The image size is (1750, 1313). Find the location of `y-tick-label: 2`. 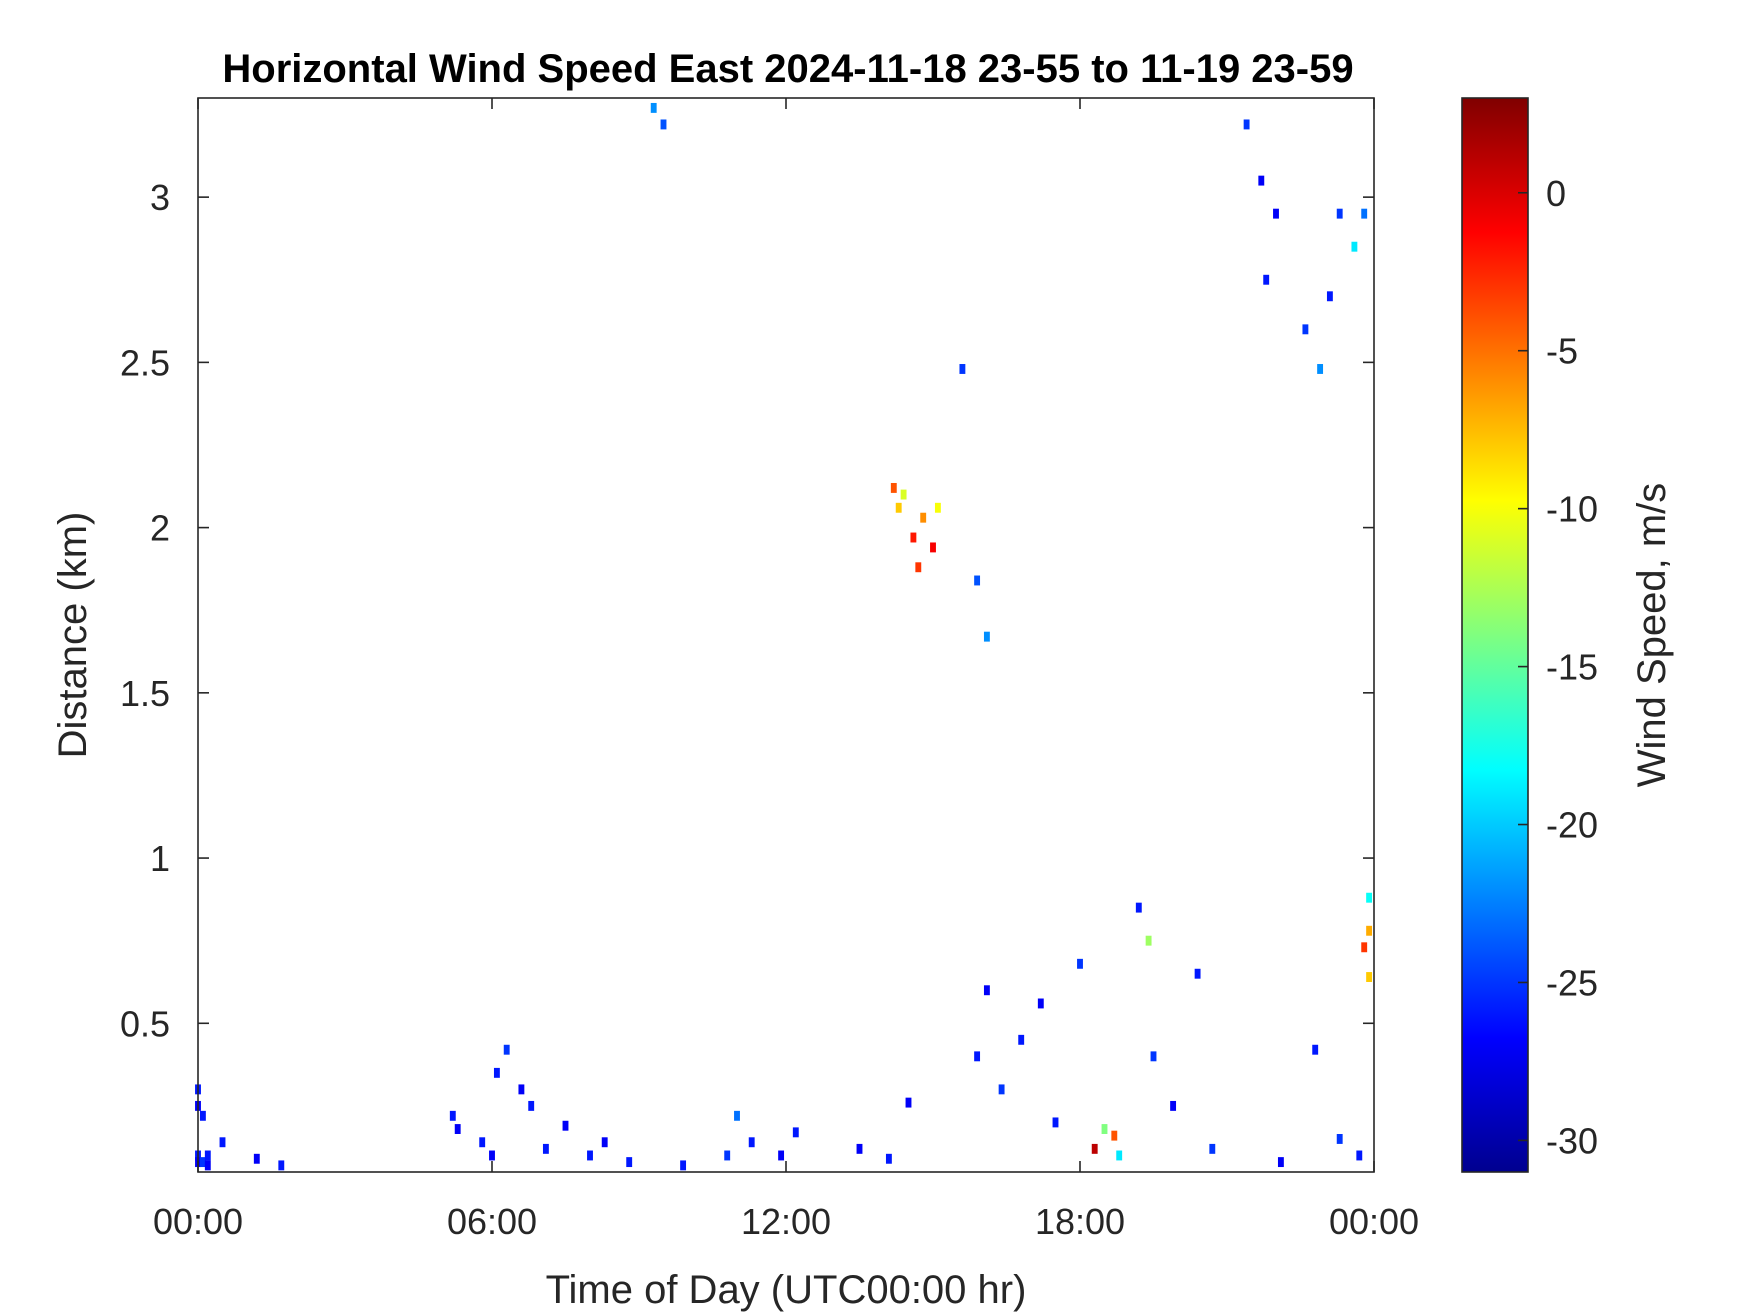

y-tick-label: 2 is located at coordinates (160, 528).